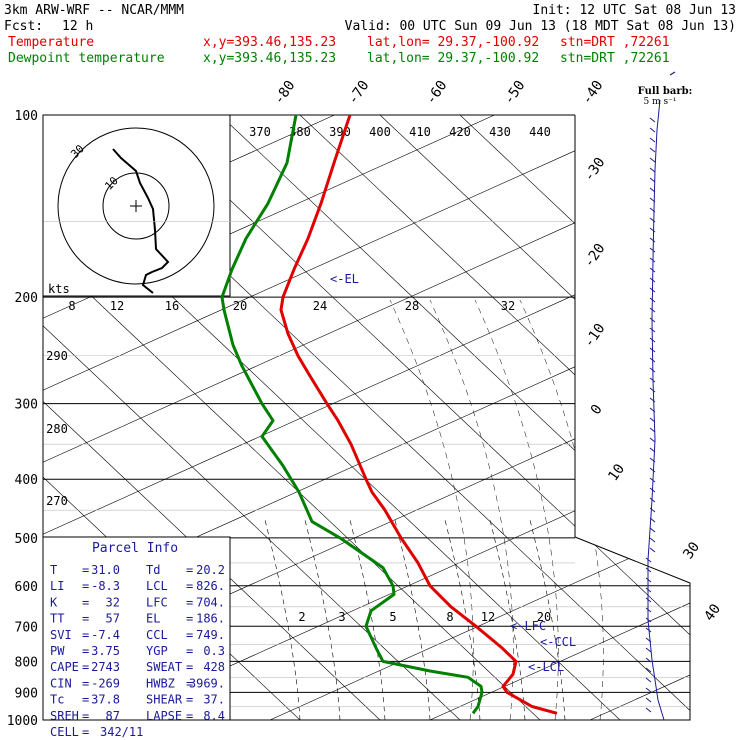  Describe the element at coordinates (61, 683) in the screenshot. I see `parcel-info-cell: CIN` at that location.